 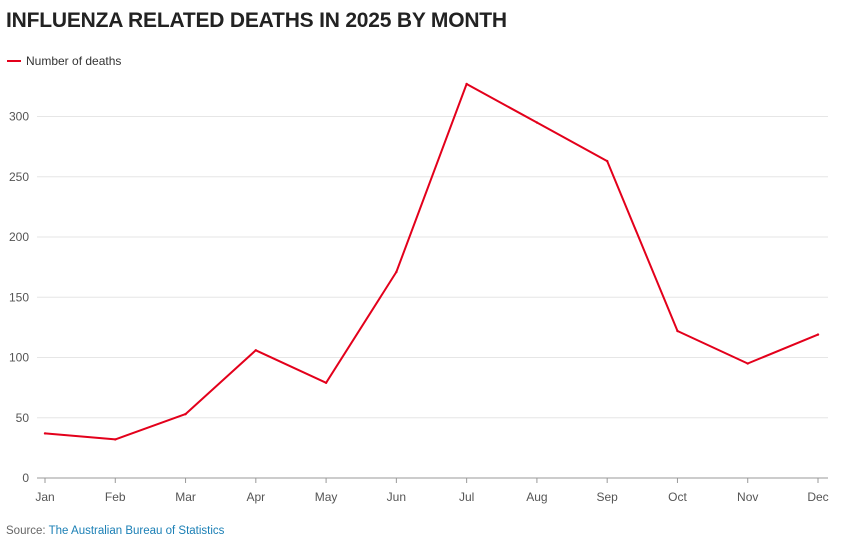 What do you see at coordinates (466, 497) in the screenshot?
I see `x-tick-label: Jul` at bounding box center [466, 497].